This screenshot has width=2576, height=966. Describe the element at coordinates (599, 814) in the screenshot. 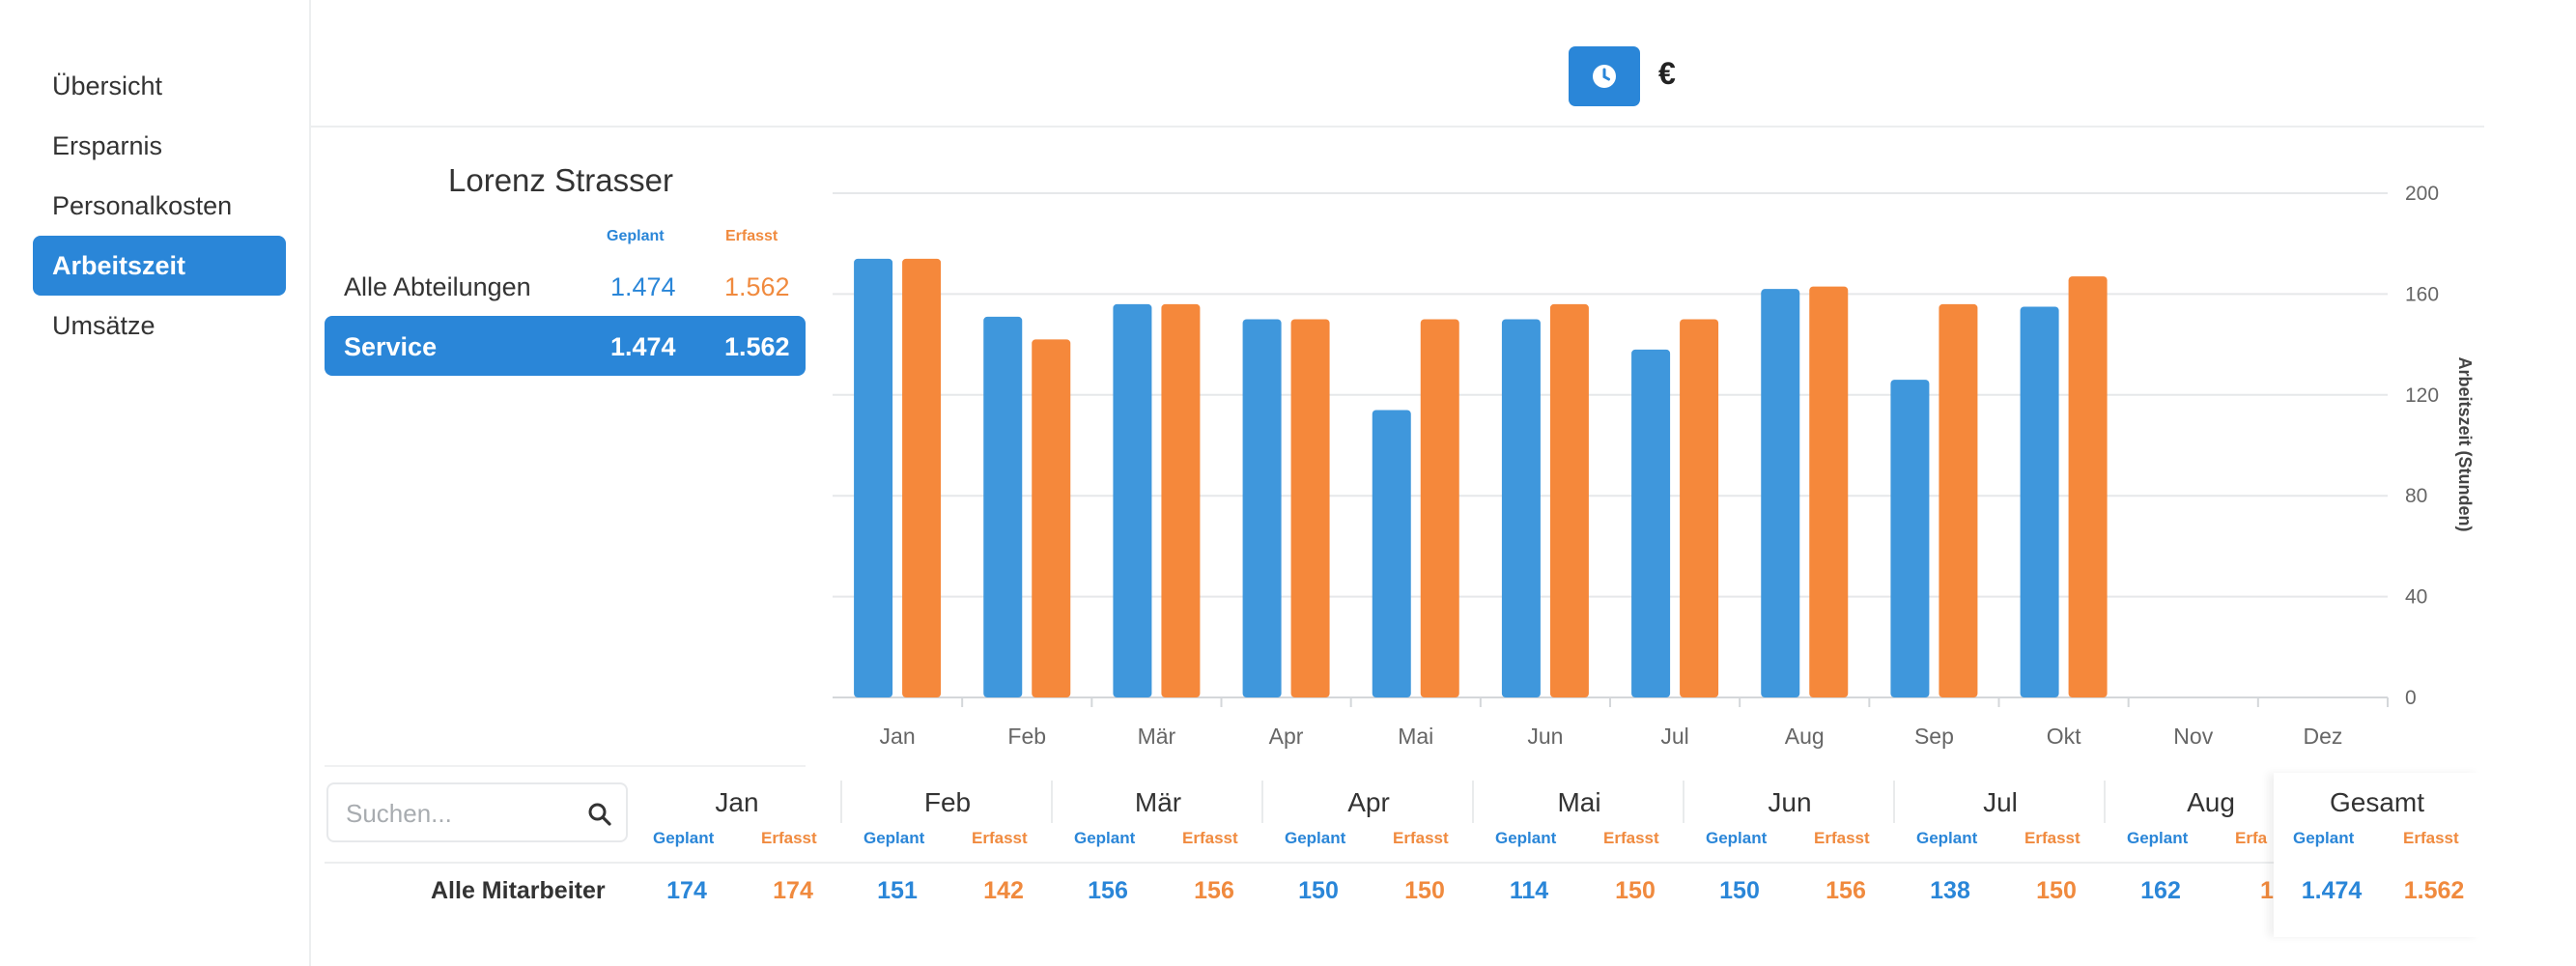

I see `search-icon` at that location.